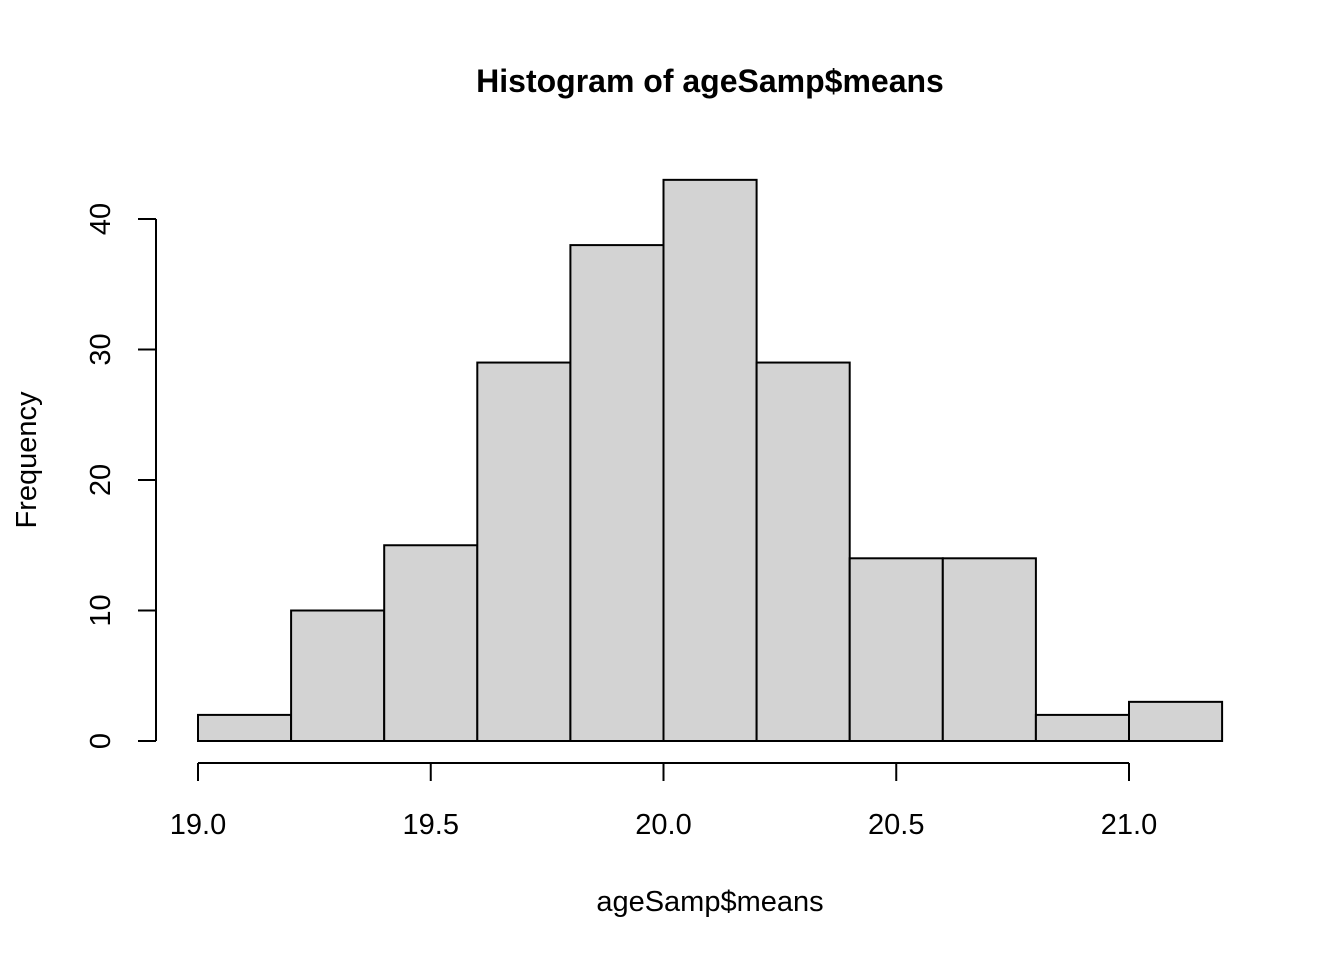 The width and height of the screenshot is (1344, 960). I want to click on y-axis: 0 10 20 30 40, so click(121, 476).